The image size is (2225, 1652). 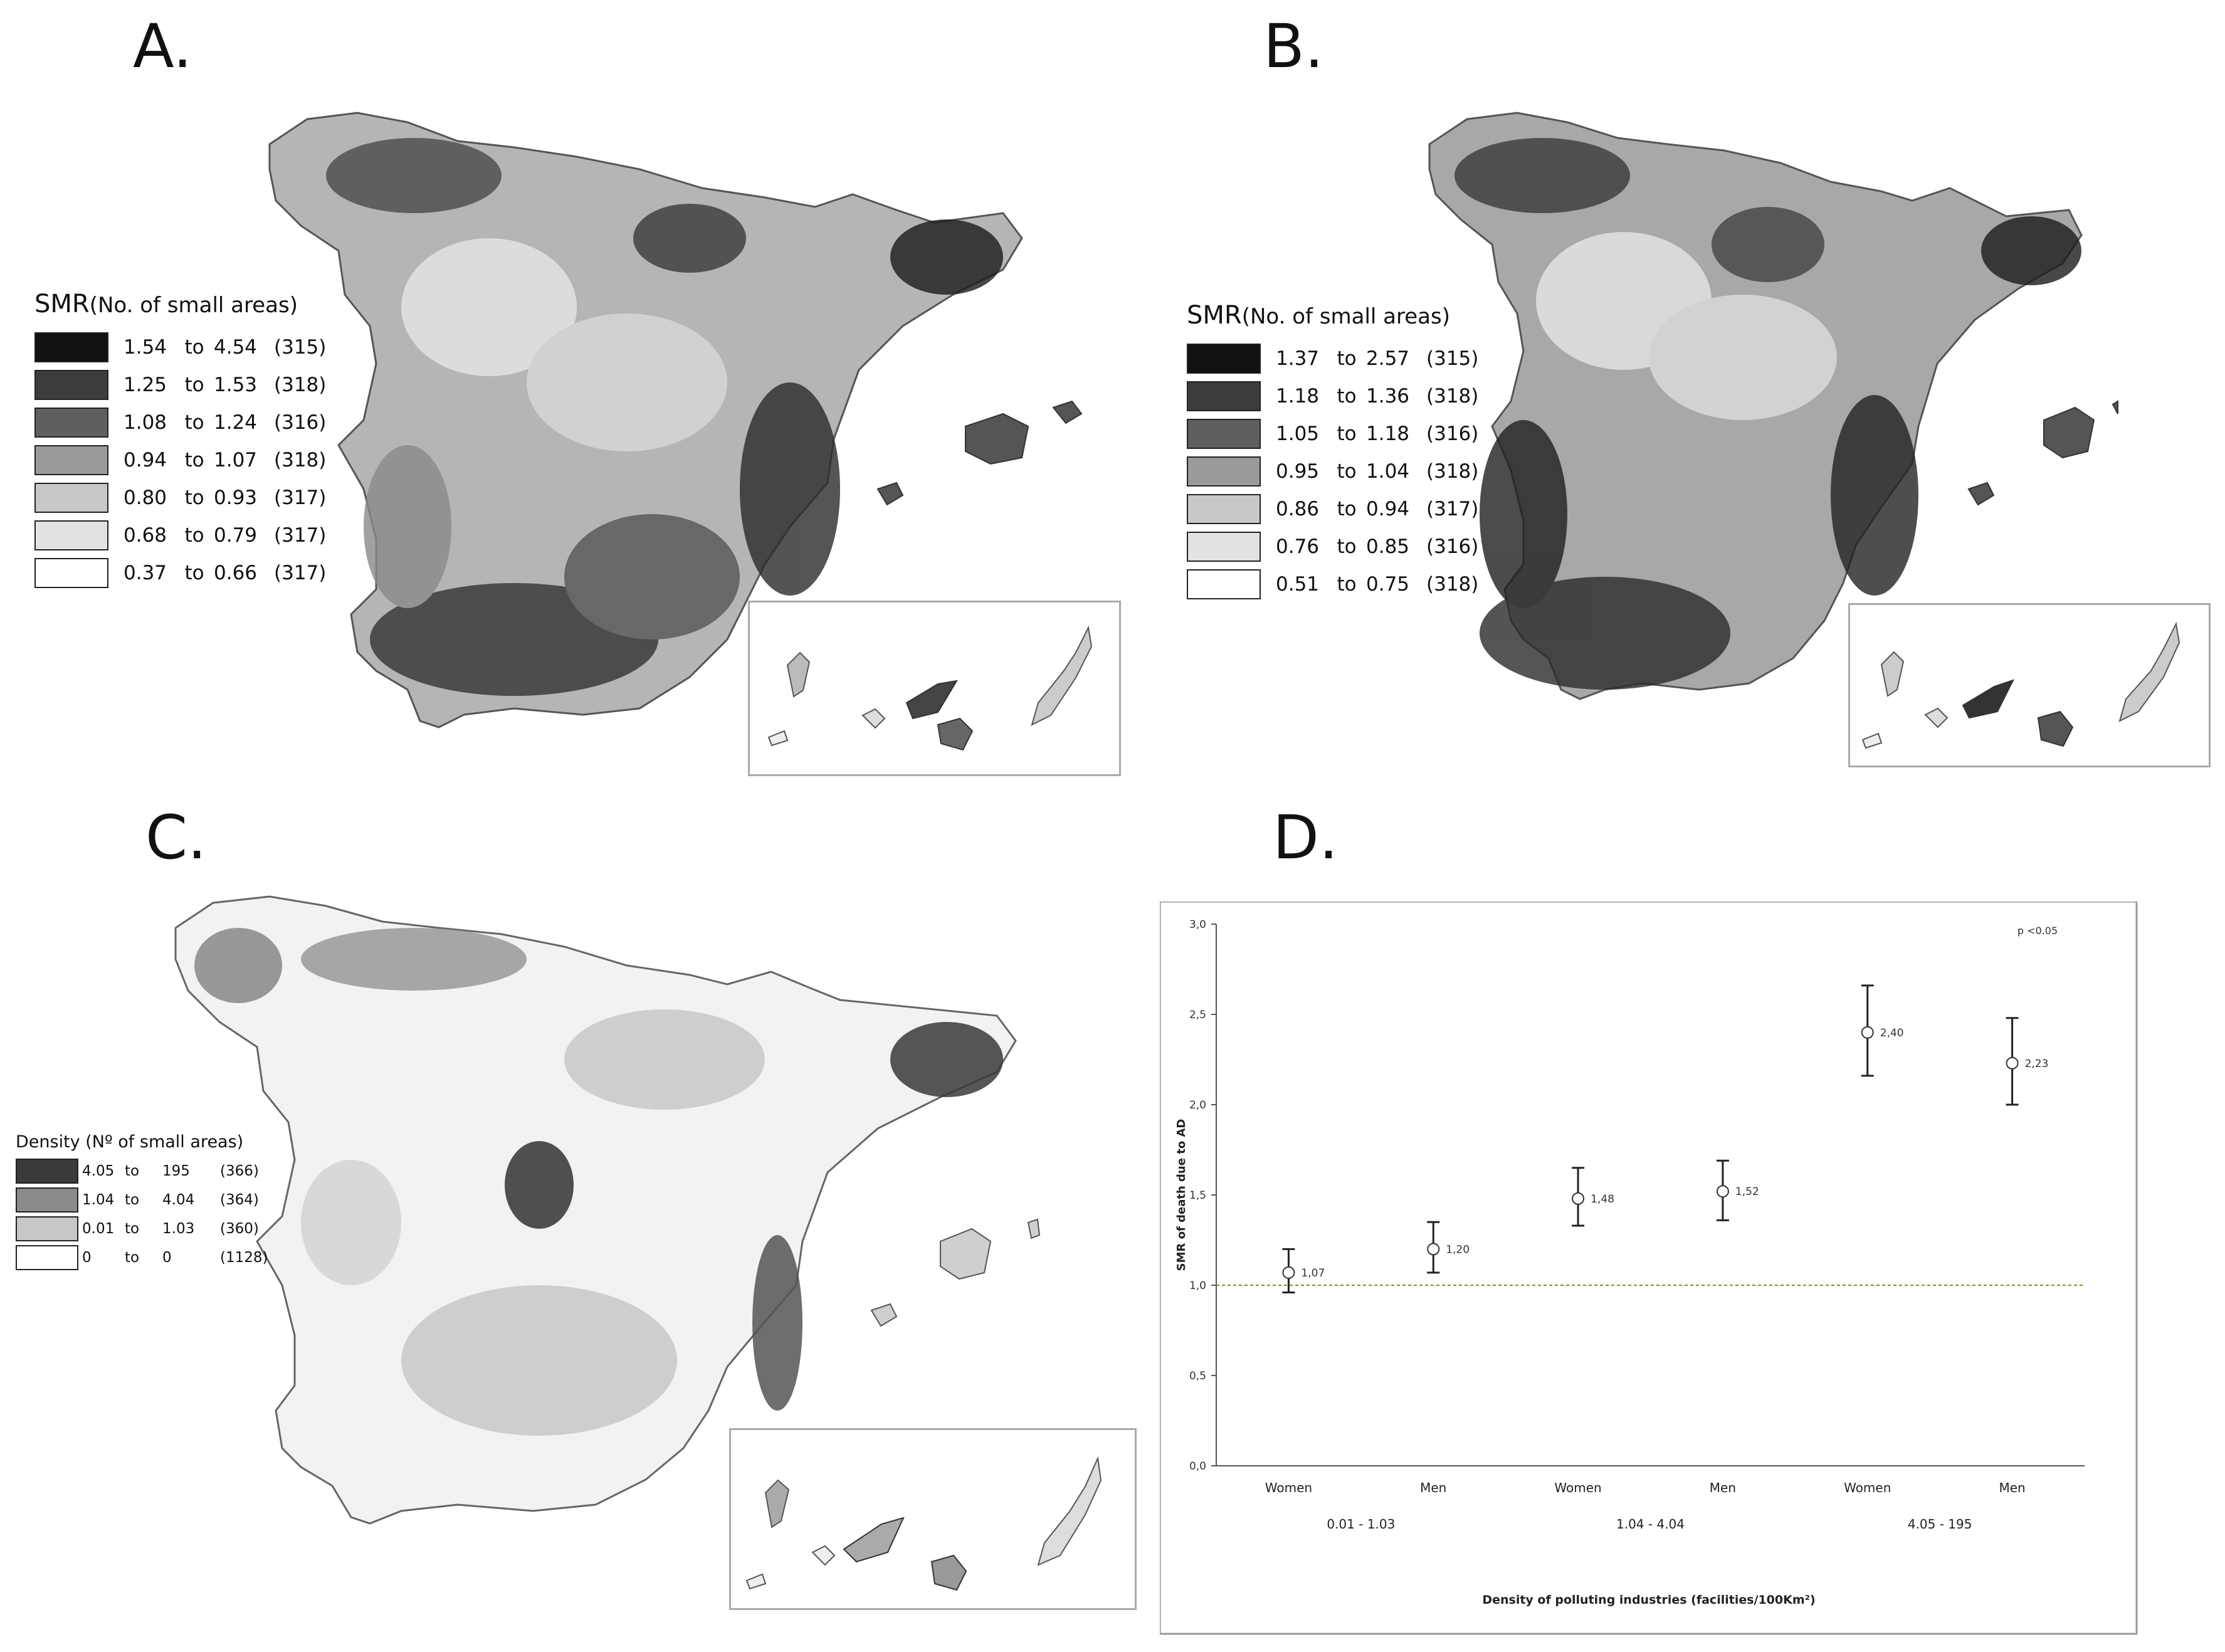 What do you see at coordinates (87, 1258) in the screenshot?
I see `legend-range-low: 0` at bounding box center [87, 1258].